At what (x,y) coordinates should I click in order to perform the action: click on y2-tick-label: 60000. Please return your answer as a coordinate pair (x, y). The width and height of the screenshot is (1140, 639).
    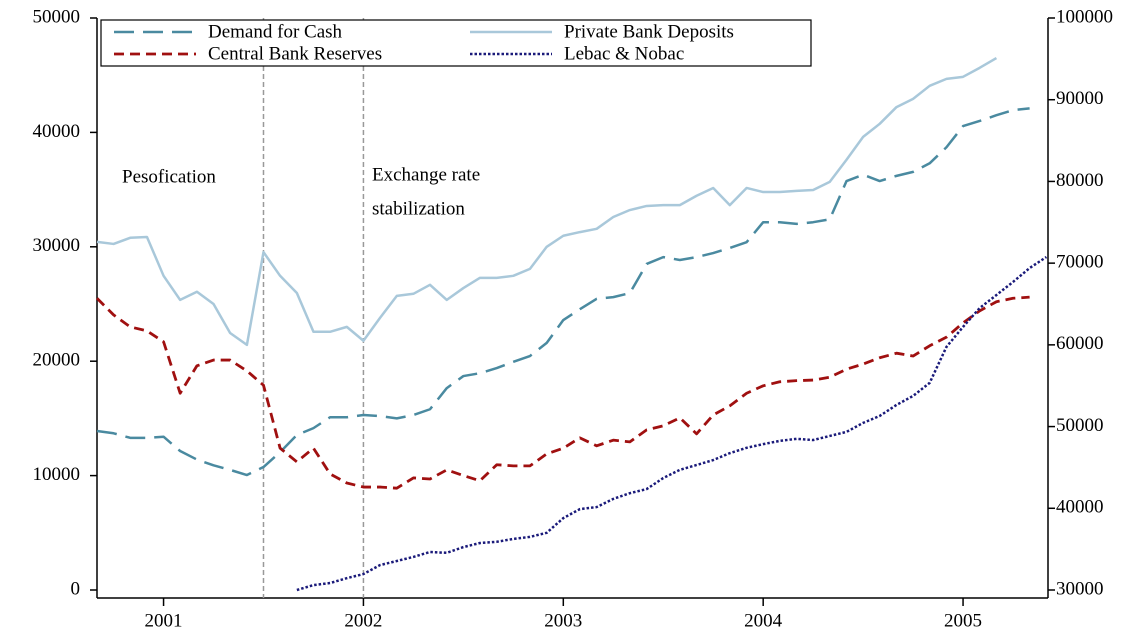
    Looking at the image, I should click on (1080, 343).